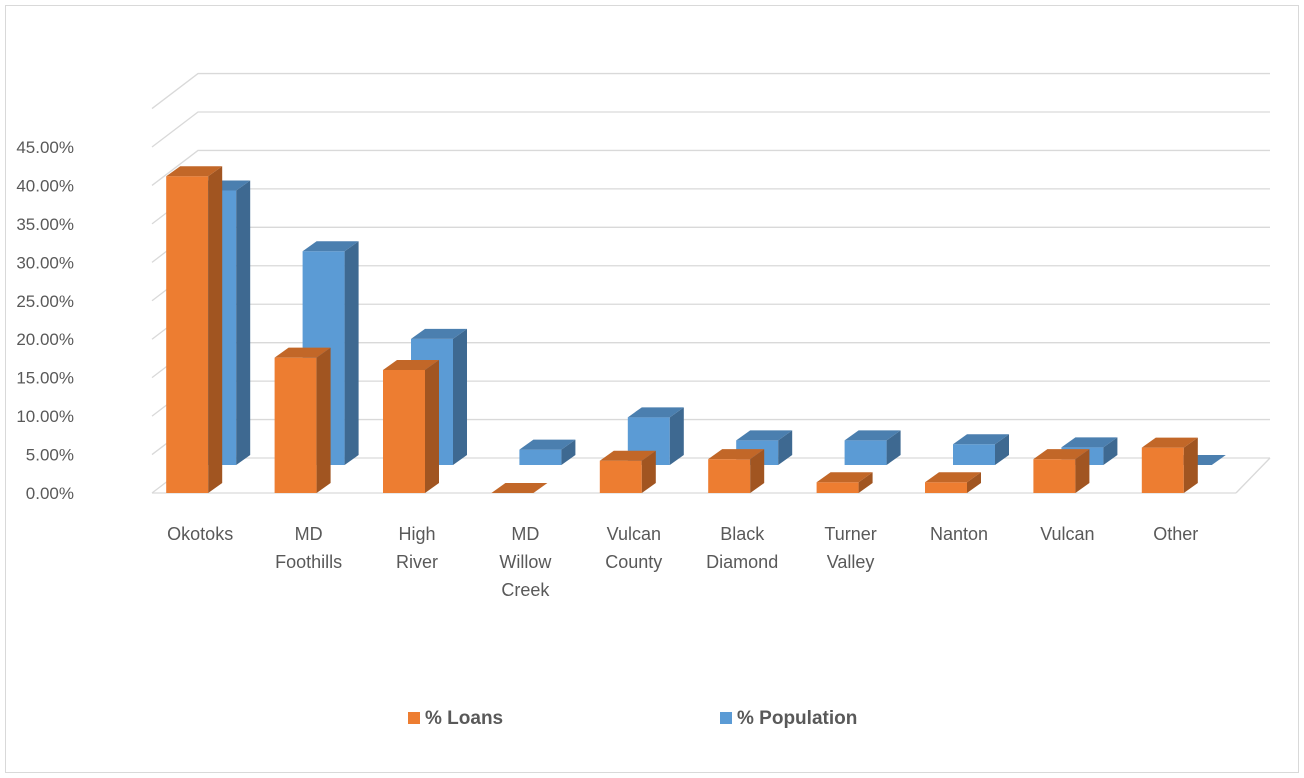  Describe the element at coordinates (45, 301) in the screenshot. I see `y-tick-label: 25.00%` at that location.